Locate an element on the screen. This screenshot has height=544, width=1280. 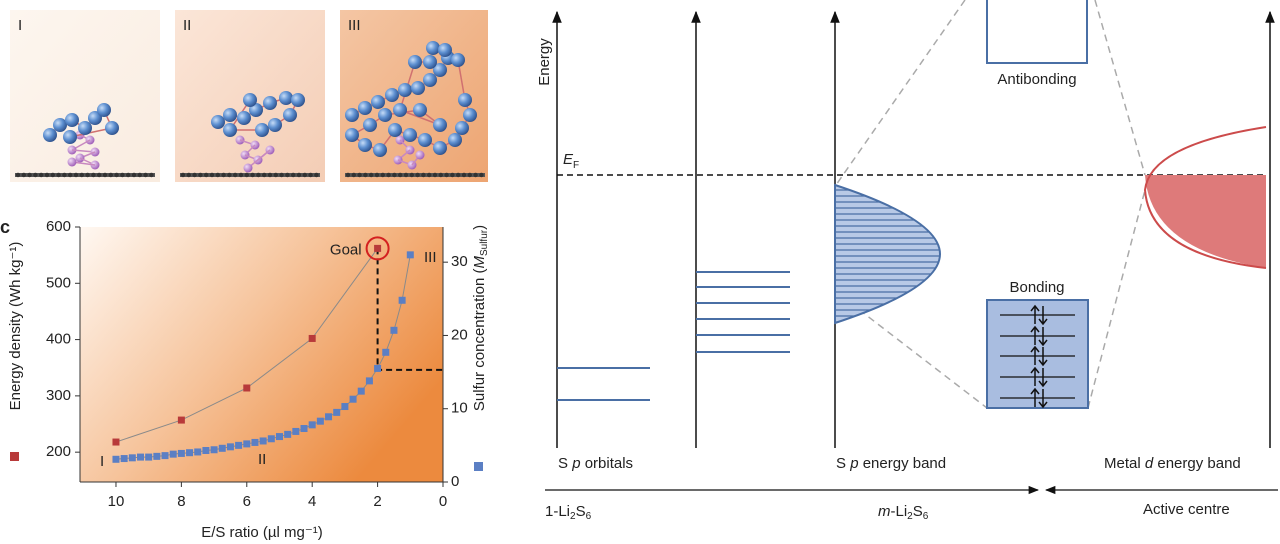
metal-band-filled is located at coordinates (1205, 221).